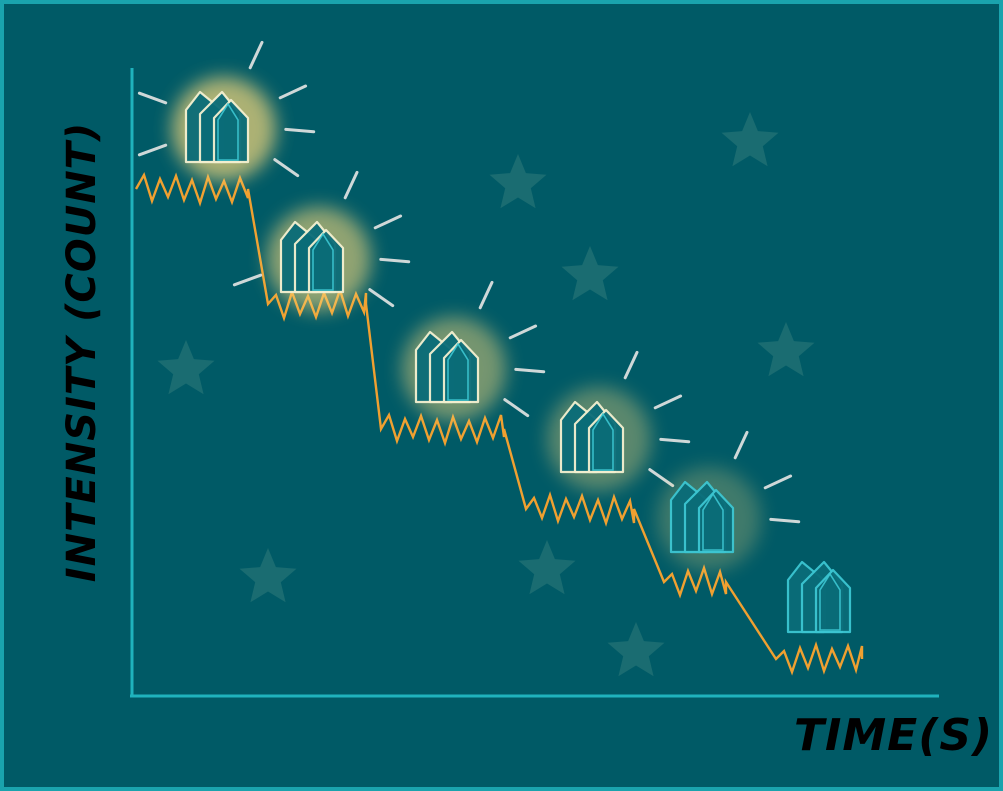 This screenshot has width=1003, height=791. Describe the element at coordinates (894, 735) in the screenshot. I see `x-axis-label: TIME(S)` at that location.